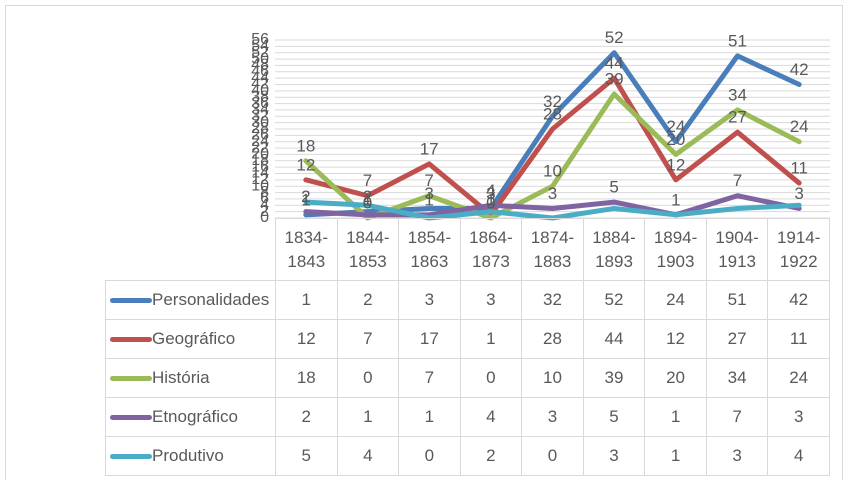 The width and height of the screenshot is (850, 482). I want to click on table-cell: 2, so click(306, 417).